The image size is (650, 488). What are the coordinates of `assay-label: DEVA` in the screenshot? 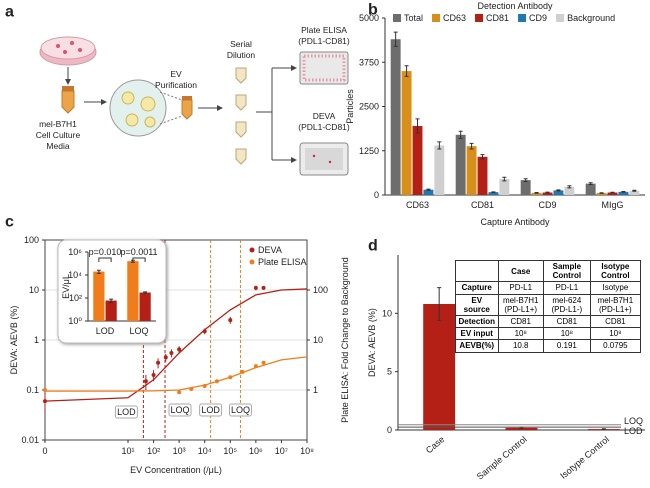 It's located at (324, 116).